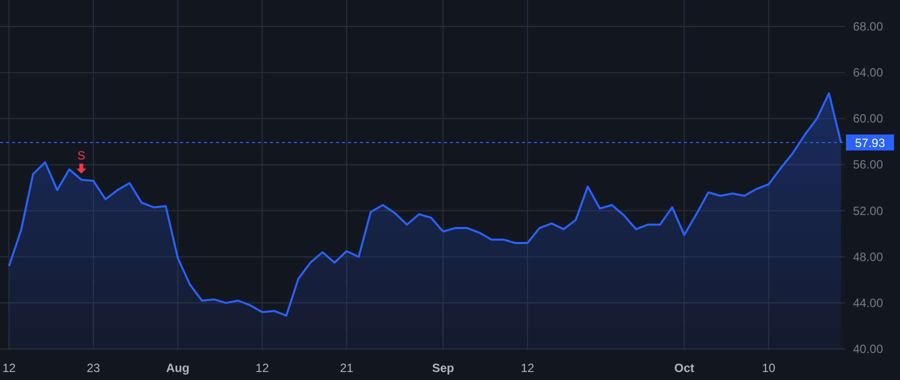 This screenshot has width=900, height=380. Describe the element at coordinates (868, 119) in the screenshot. I see `y-tick-label: 60.00` at that location.